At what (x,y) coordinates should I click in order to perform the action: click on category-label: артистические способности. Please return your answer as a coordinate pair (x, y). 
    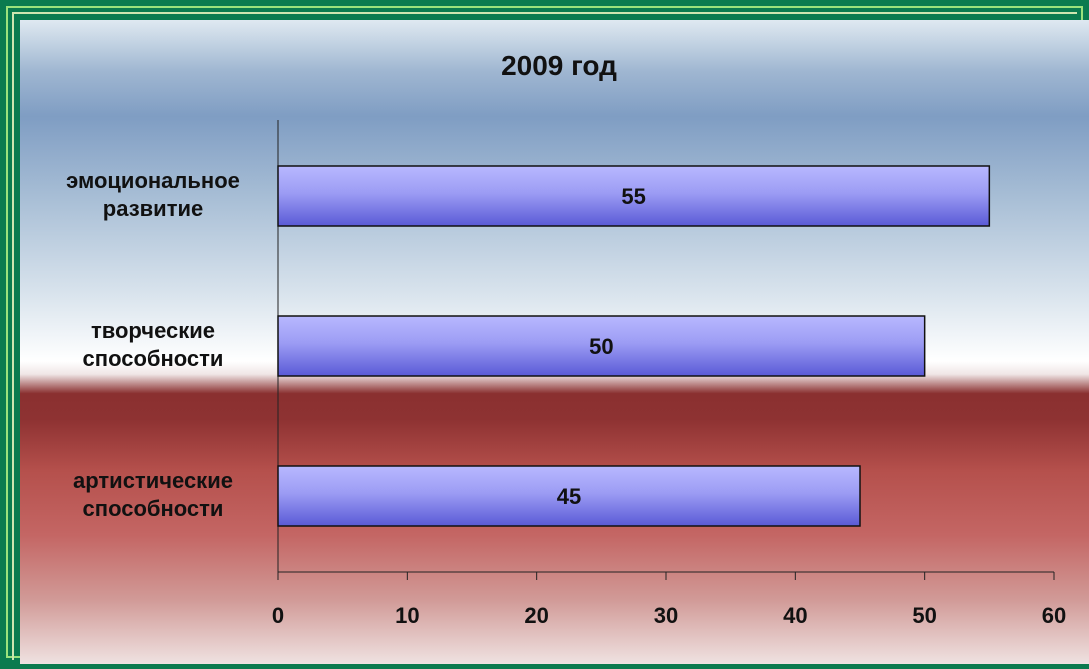
    Looking at the image, I should click on (153, 494).